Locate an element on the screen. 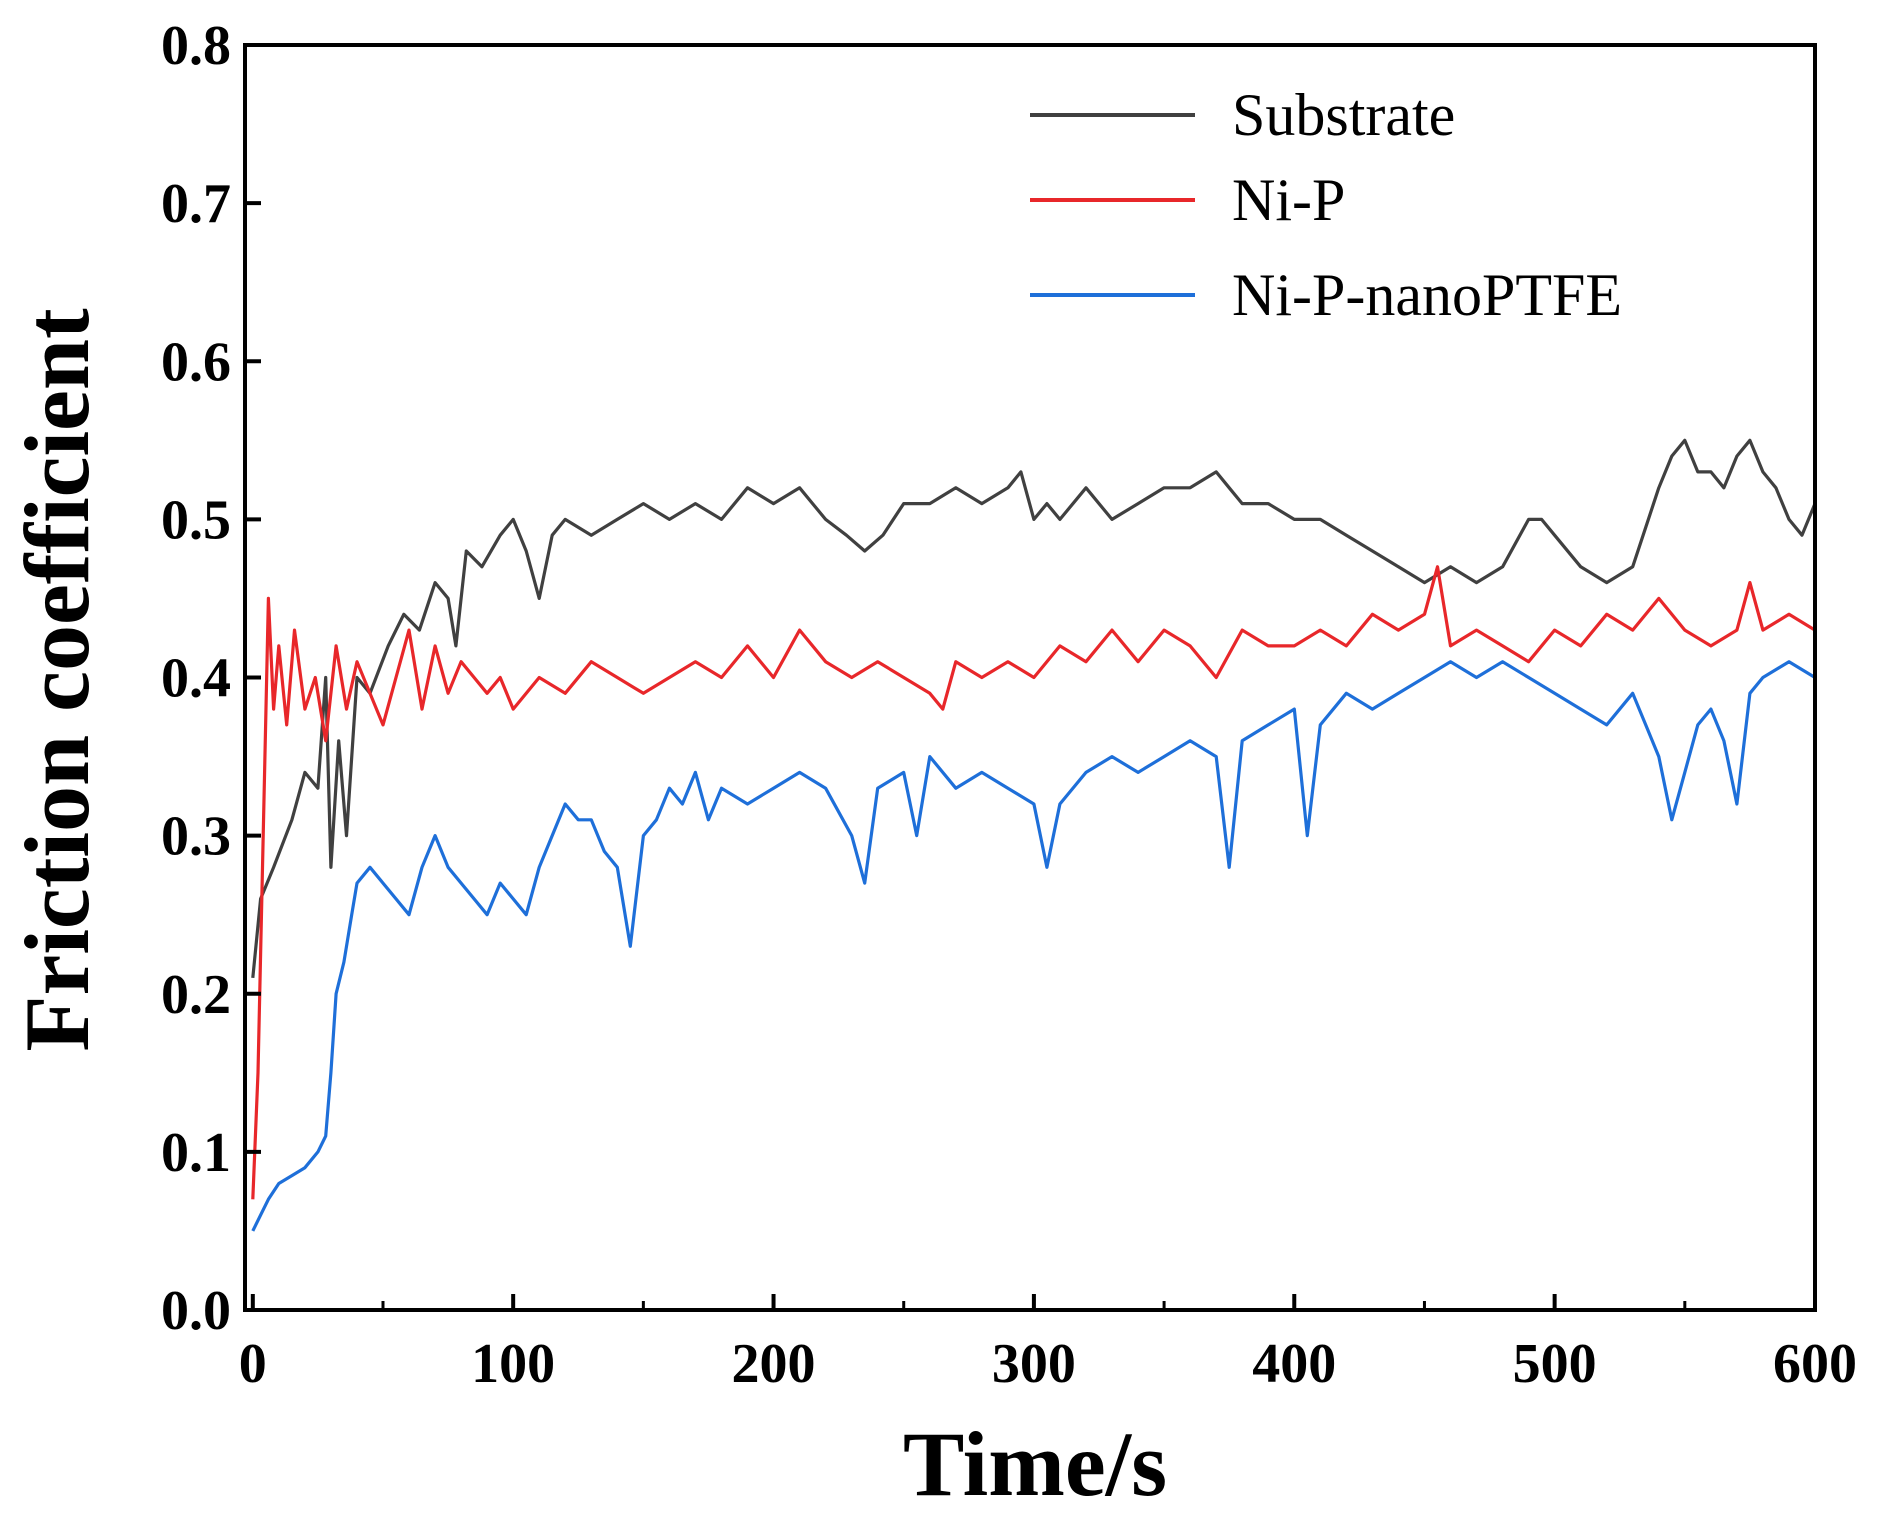  legend: Substrate Ni-P Ni-P-nanoPTFE is located at coordinates (1326, 205).